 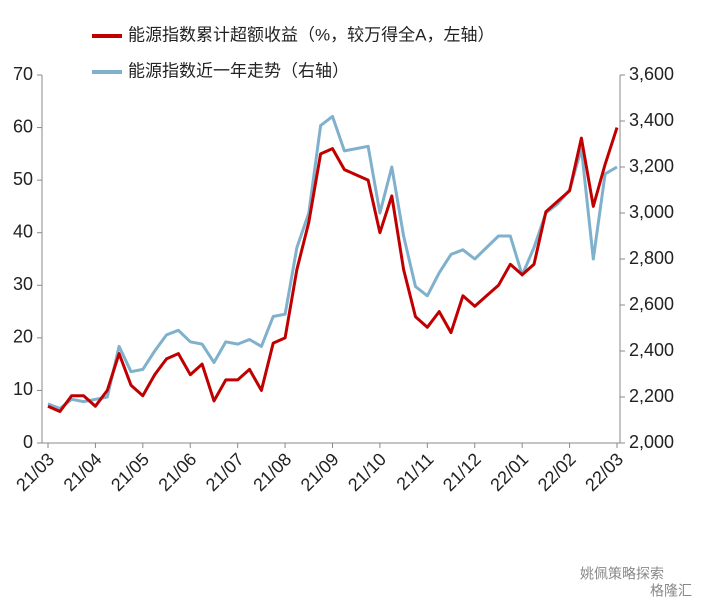 What do you see at coordinates (35, 472) in the screenshot?
I see `x-tick-label: 21/03` at bounding box center [35, 472].